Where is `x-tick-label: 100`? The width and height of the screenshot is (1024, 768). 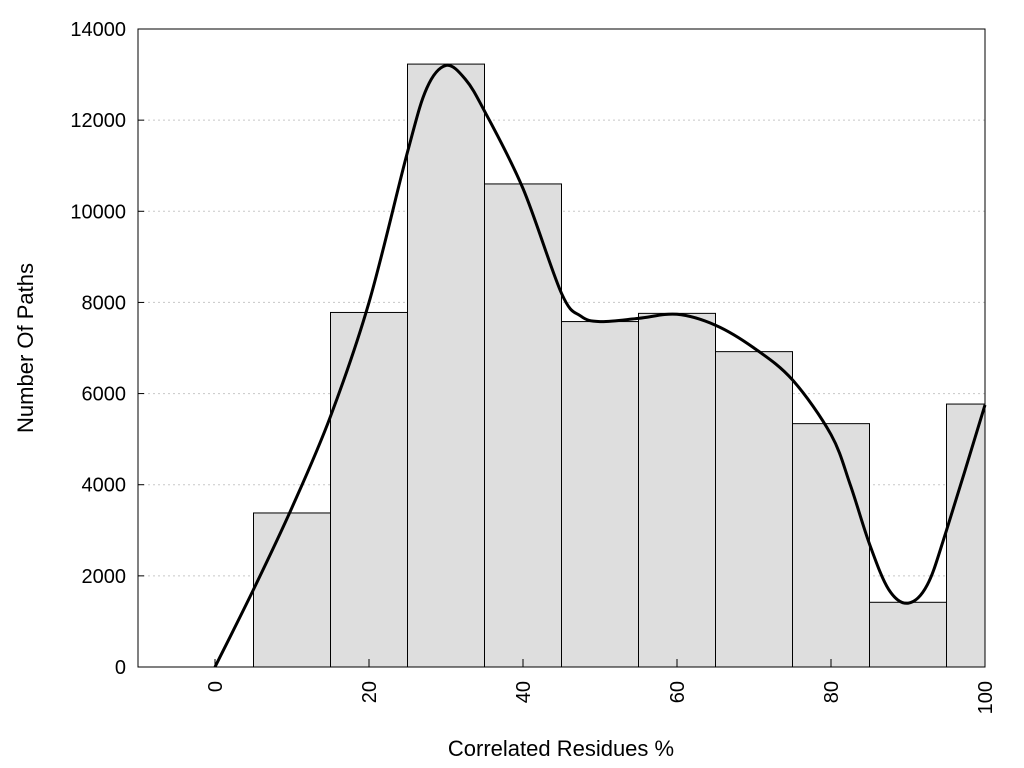 x-tick-label: 100 is located at coordinates (986, 697).